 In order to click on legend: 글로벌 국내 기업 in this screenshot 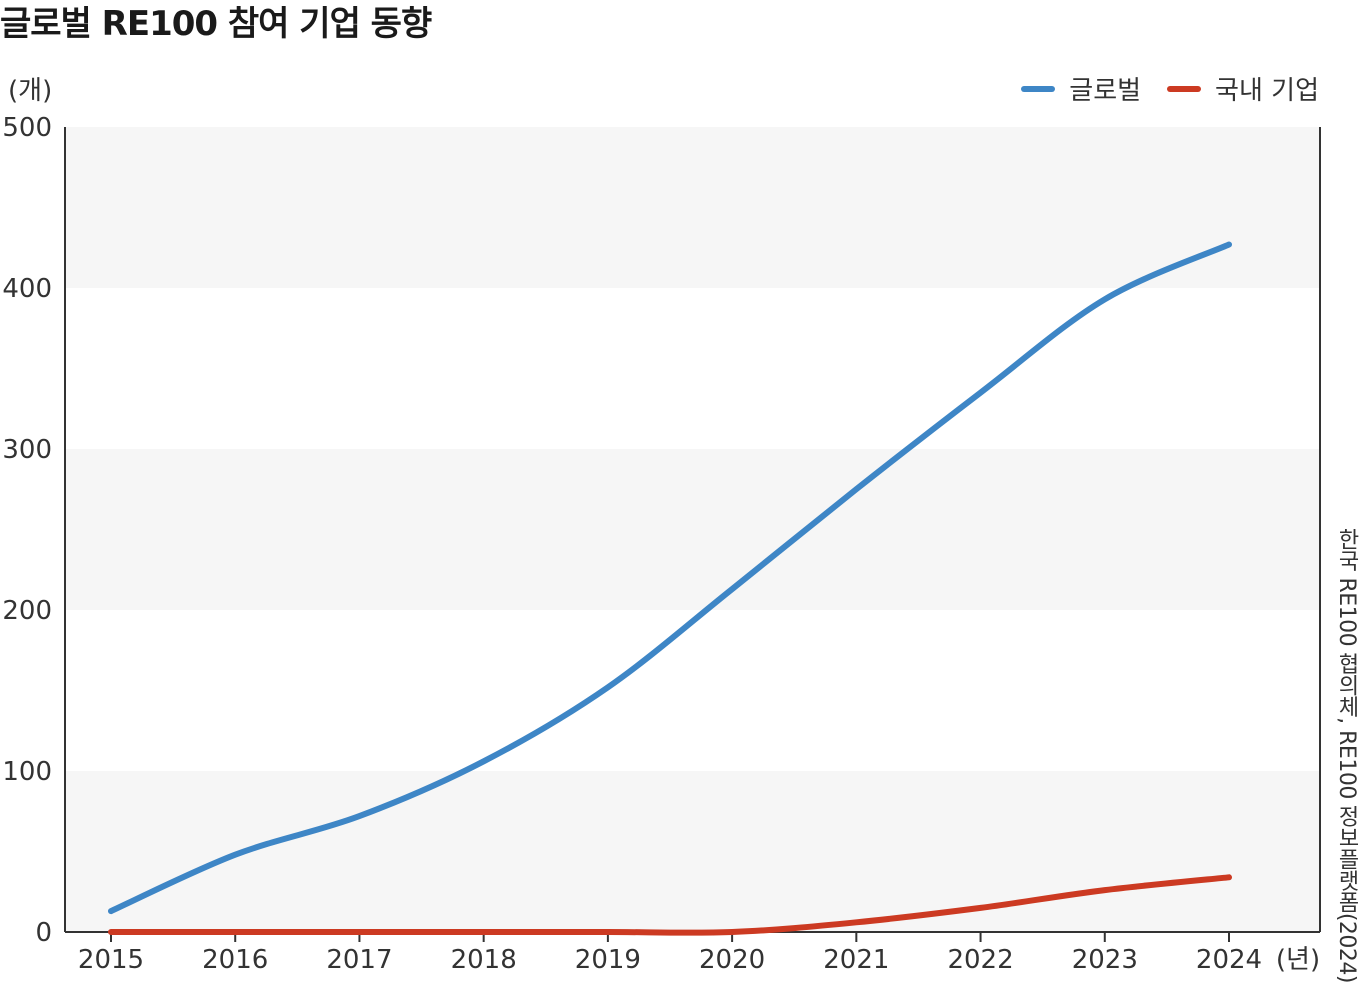, I will do `click(1170, 88)`.